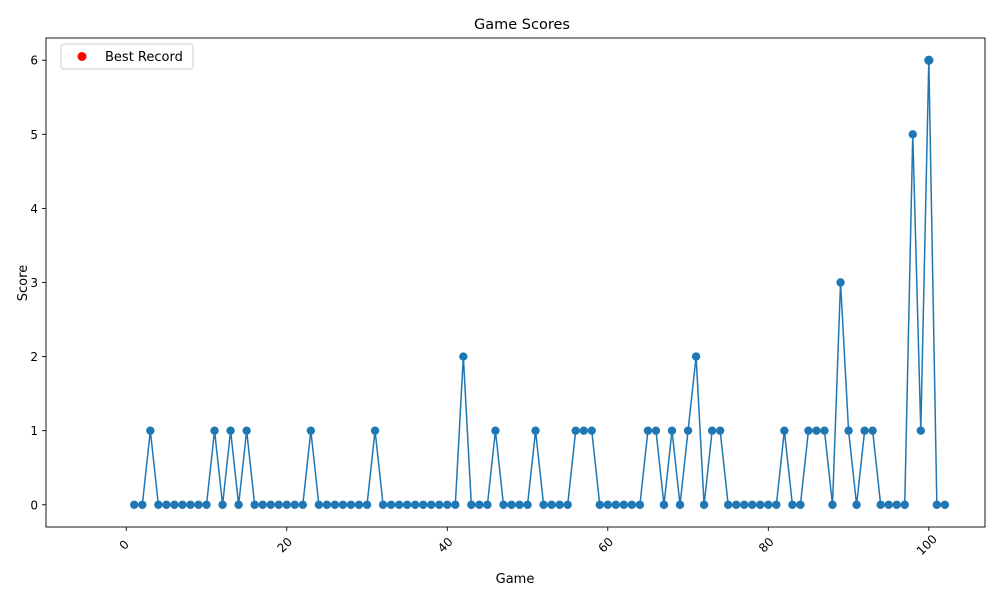 The image size is (1000, 604). What do you see at coordinates (34, 283) in the screenshot?
I see `y-tick-label: 3` at bounding box center [34, 283].